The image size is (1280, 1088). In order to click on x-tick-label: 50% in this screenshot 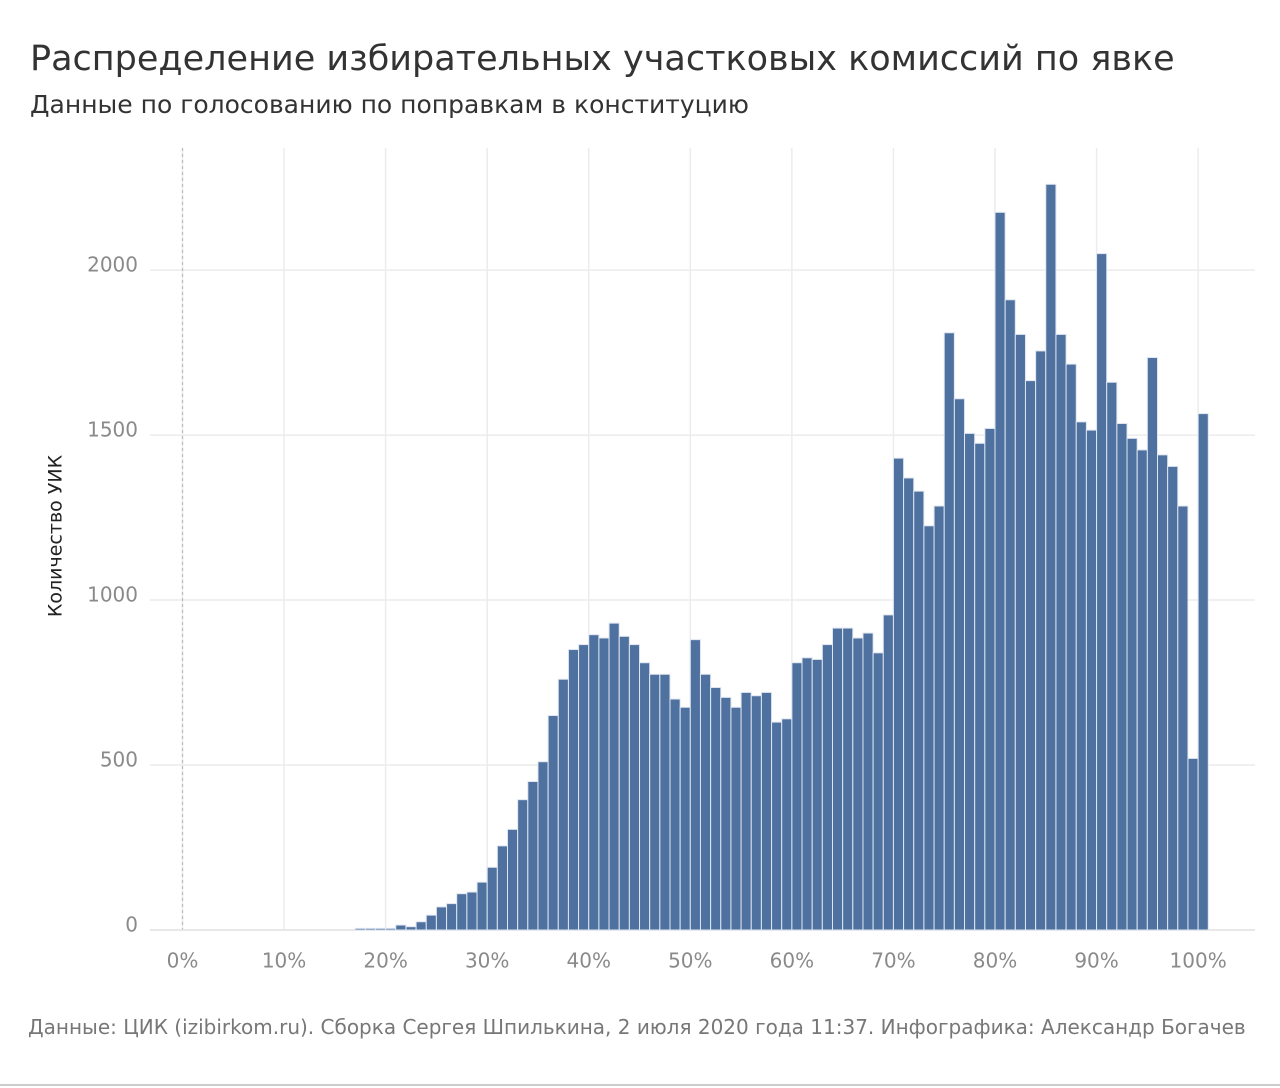, I will do `click(690, 961)`.